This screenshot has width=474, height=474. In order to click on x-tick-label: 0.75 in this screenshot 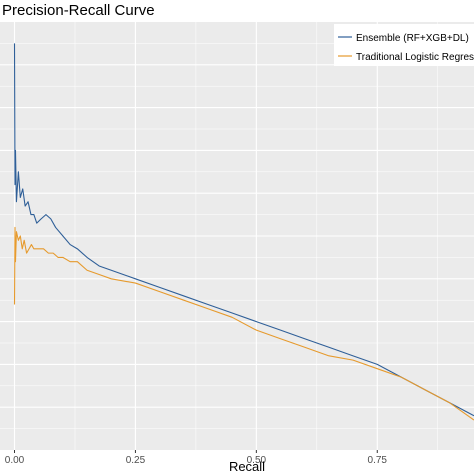, I will do `click(378, 460)`.